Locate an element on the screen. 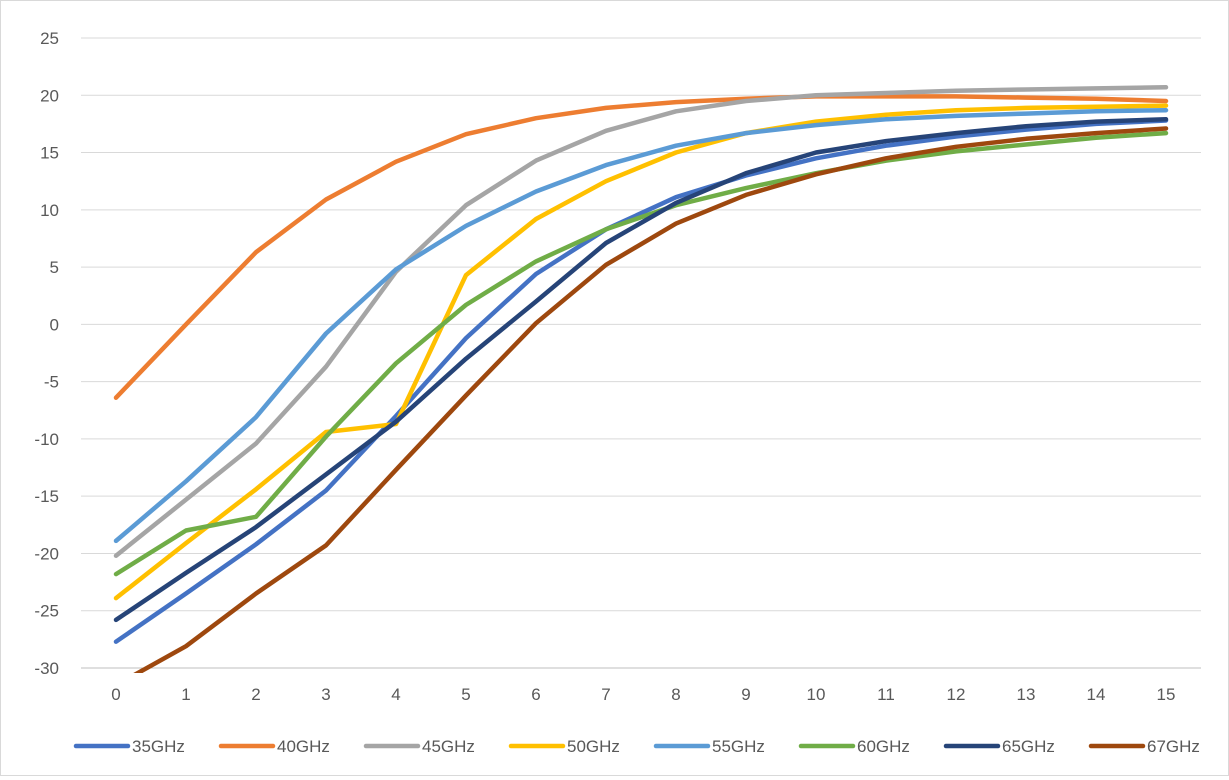 Image resolution: width=1229 pixels, height=780 pixels. x-tick-label: 1 is located at coordinates (185, 694).